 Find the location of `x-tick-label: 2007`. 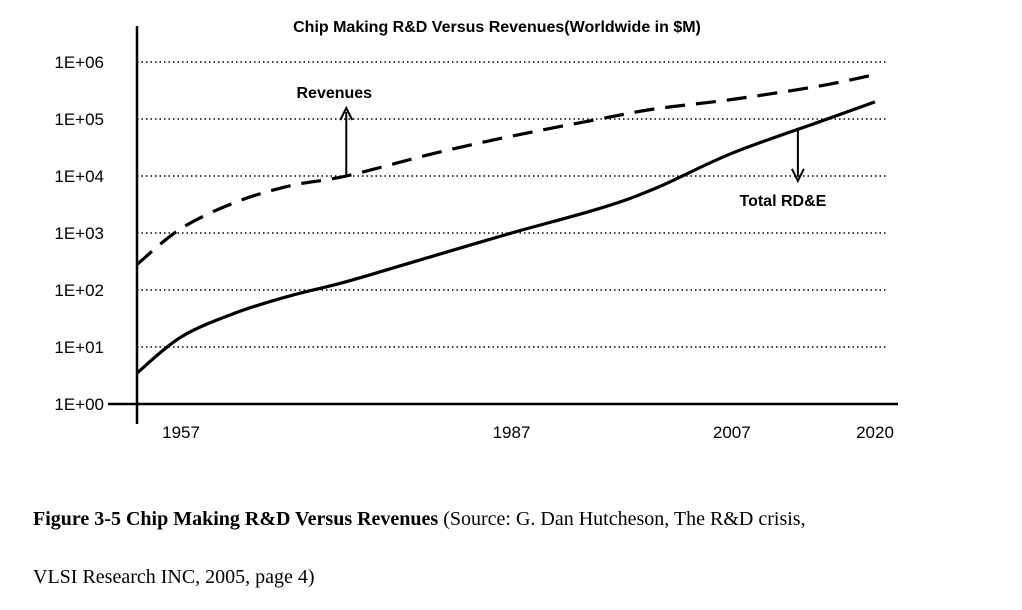

x-tick-label: 2007 is located at coordinates (732, 432).